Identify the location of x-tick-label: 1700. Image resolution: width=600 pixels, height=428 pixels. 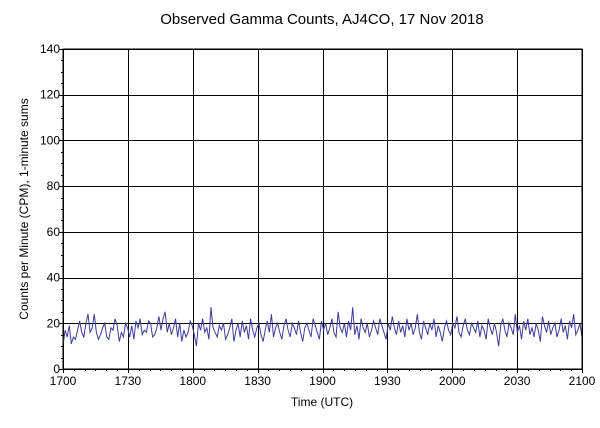
(63, 381).